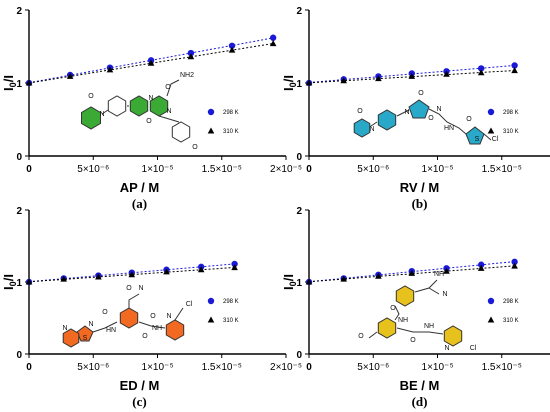  I want to click on x-axis-title: BE / M, so click(420, 385).